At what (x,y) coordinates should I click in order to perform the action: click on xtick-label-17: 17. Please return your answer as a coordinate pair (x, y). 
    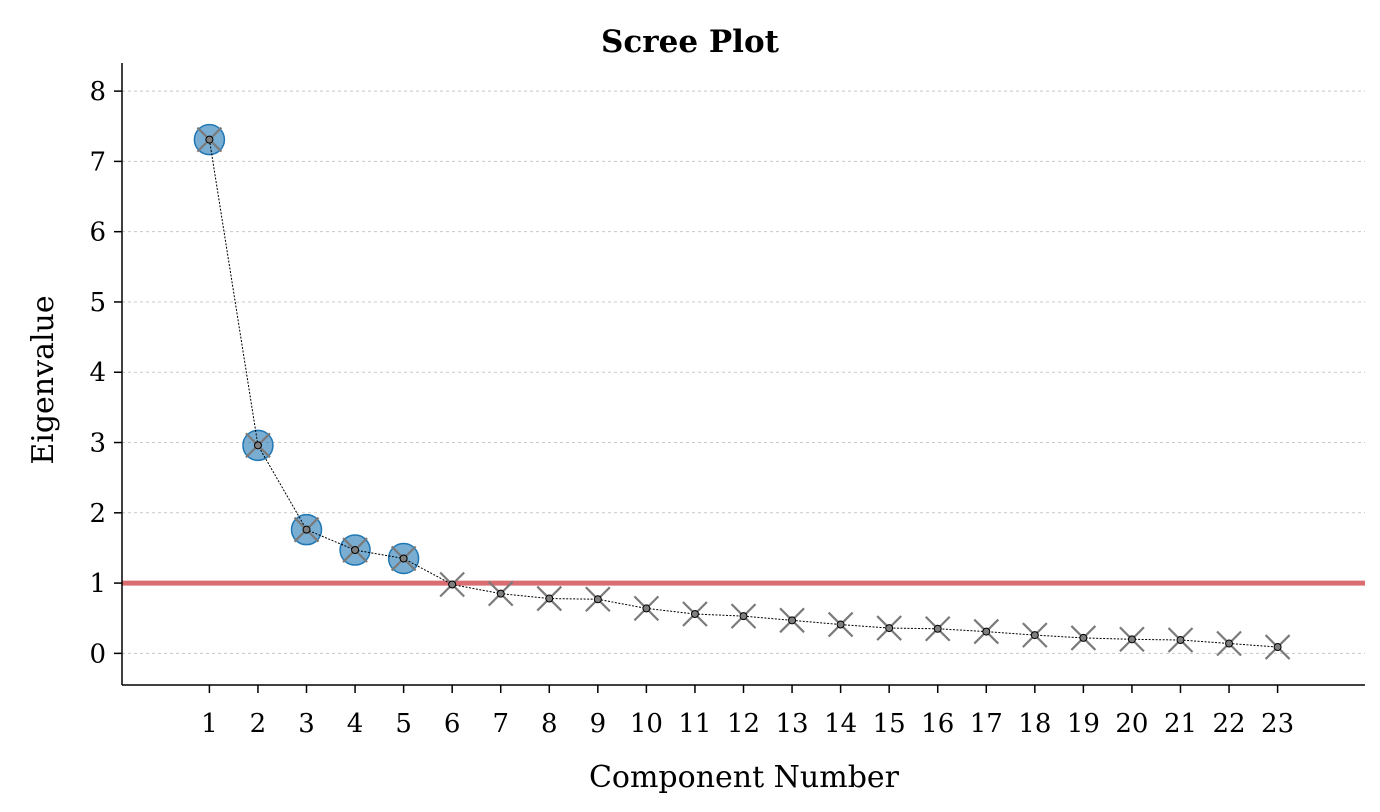
    Looking at the image, I should click on (986, 724).